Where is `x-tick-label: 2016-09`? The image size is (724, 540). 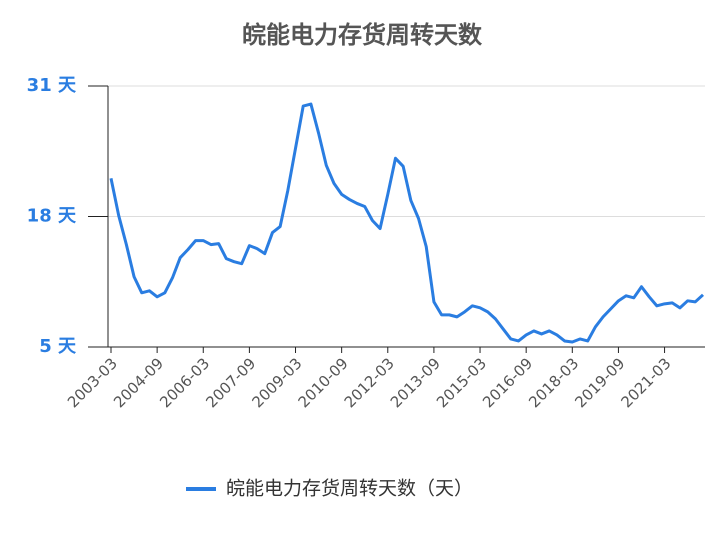
x-tick-label: 2016-09 is located at coordinates (507, 382).